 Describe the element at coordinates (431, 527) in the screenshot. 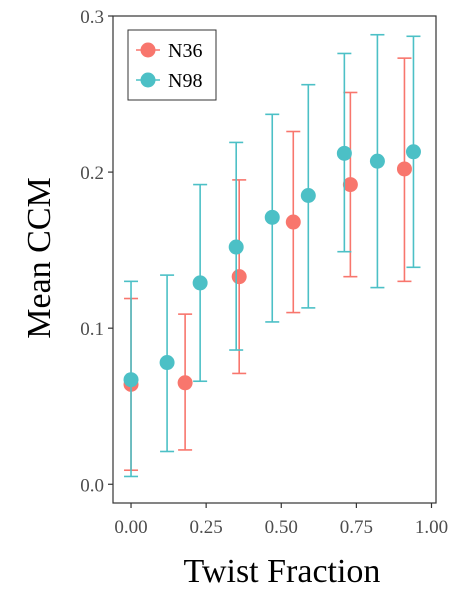

I see `x-tick-label: 1.00` at that location.